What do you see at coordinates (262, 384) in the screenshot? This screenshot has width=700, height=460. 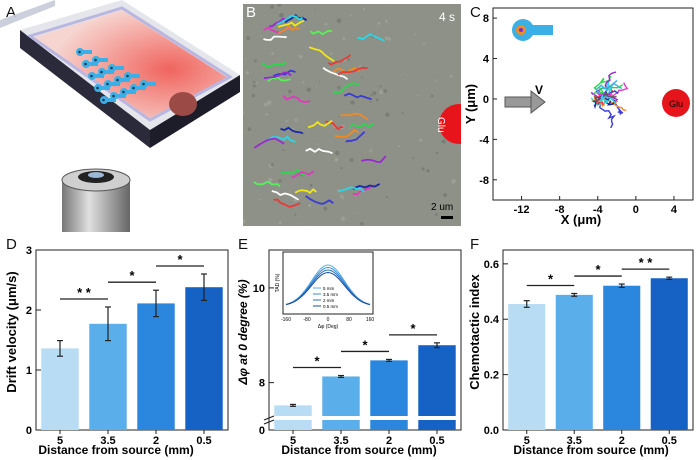 I see `y-tick-label: 8` at bounding box center [262, 384].